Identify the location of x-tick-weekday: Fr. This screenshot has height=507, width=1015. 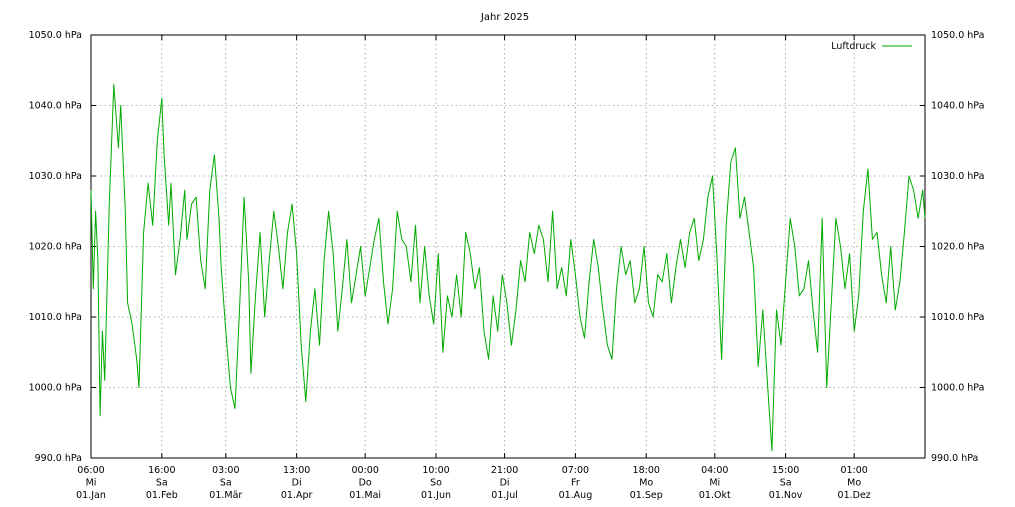
(575, 483).